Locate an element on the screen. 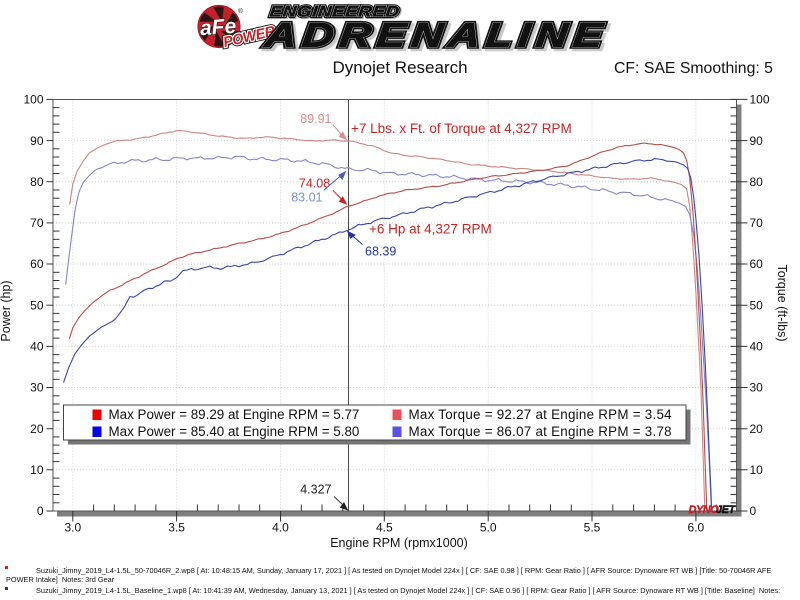 This screenshot has width=800, height=600. svg-text: 5.5 is located at coordinates (592, 528).